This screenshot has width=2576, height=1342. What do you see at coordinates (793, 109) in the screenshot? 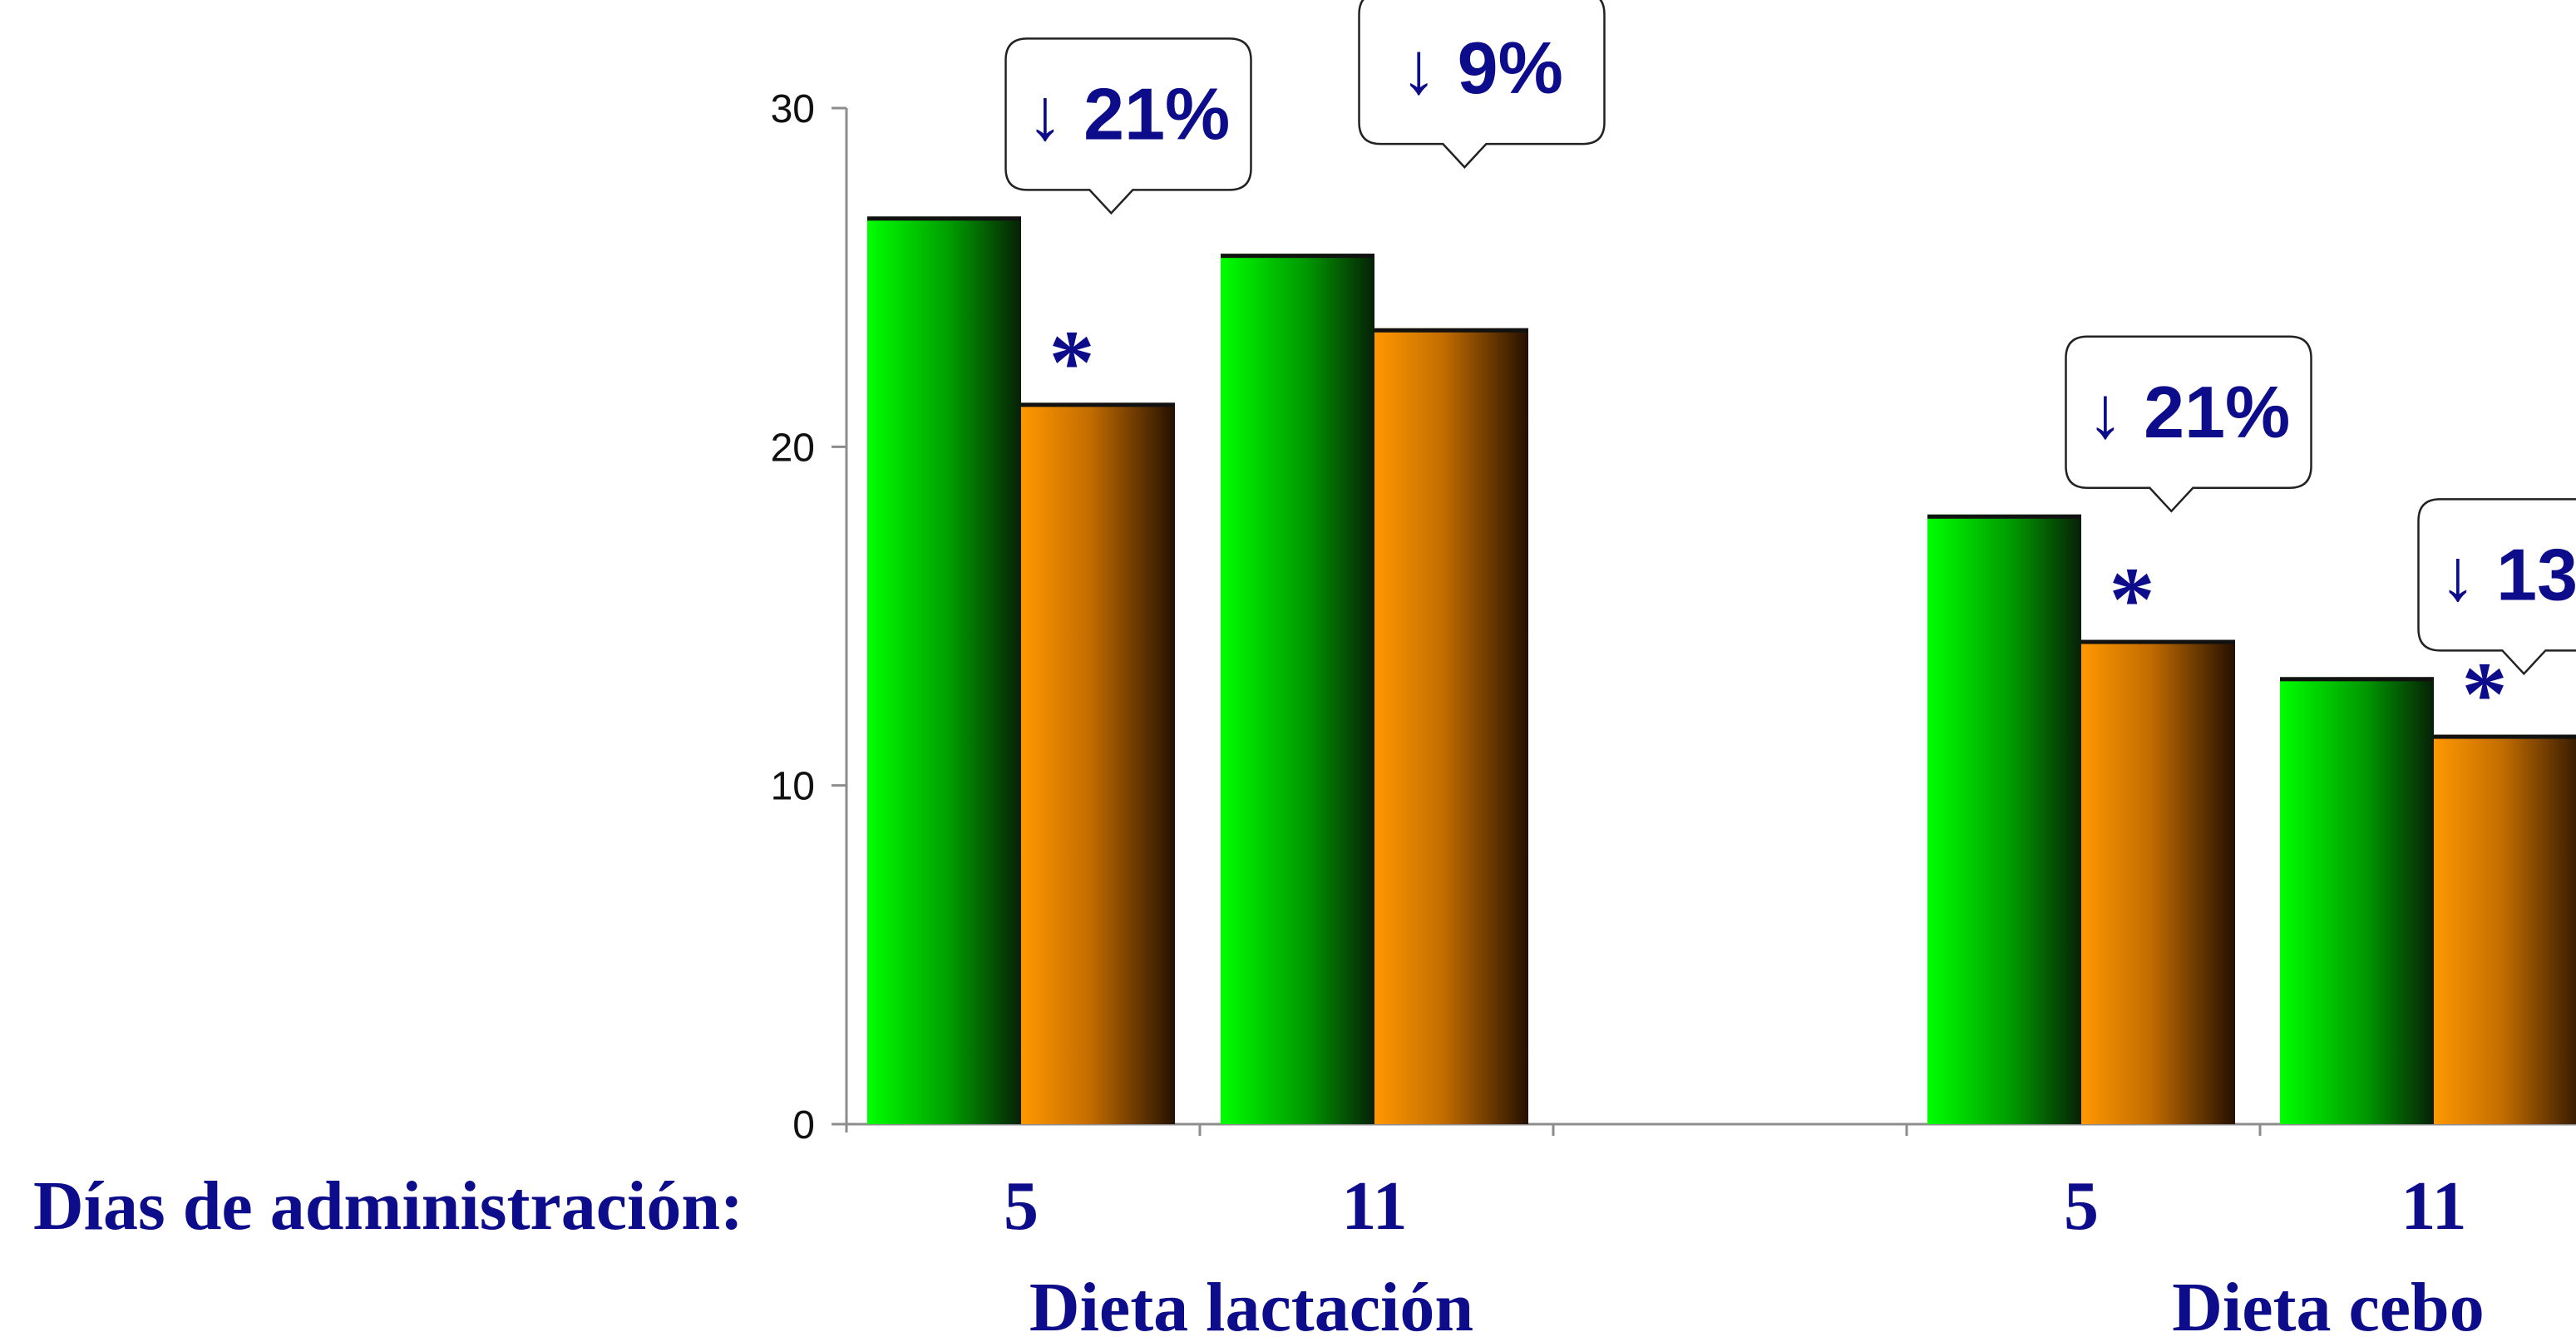
I see `y-tick-label: 30` at bounding box center [793, 109].